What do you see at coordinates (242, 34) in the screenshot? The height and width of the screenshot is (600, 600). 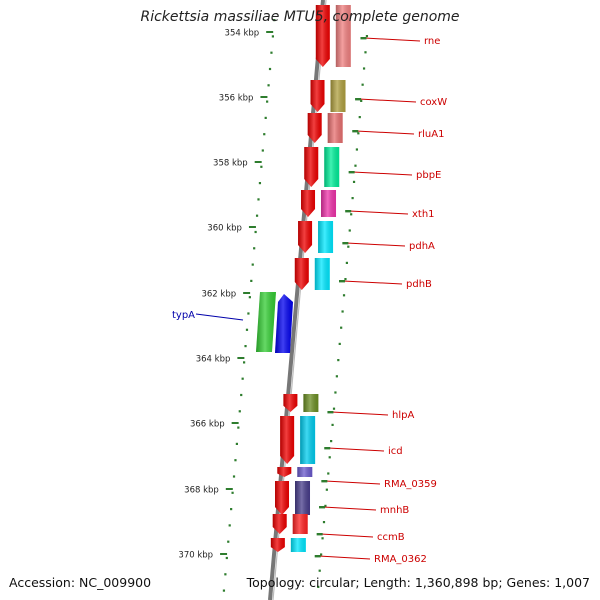 I see `tick-label: 354 kbp` at bounding box center [242, 34].